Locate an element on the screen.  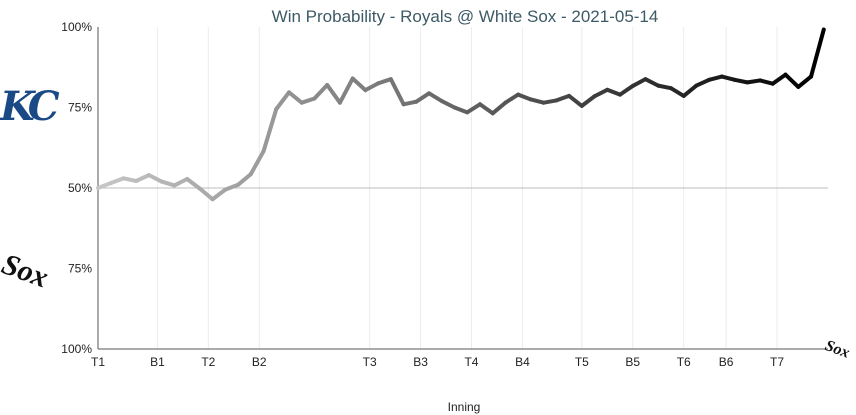
x-tick-label: T6 is located at coordinates (684, 362).